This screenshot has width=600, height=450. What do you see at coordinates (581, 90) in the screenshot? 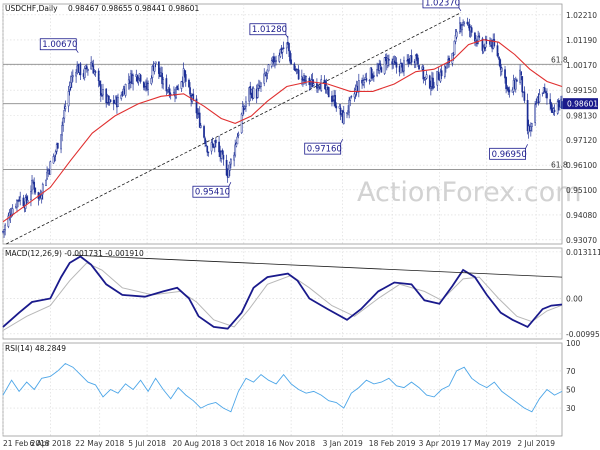
I see `price-y-tick: 0.99150` at bounding box center [581, 90].